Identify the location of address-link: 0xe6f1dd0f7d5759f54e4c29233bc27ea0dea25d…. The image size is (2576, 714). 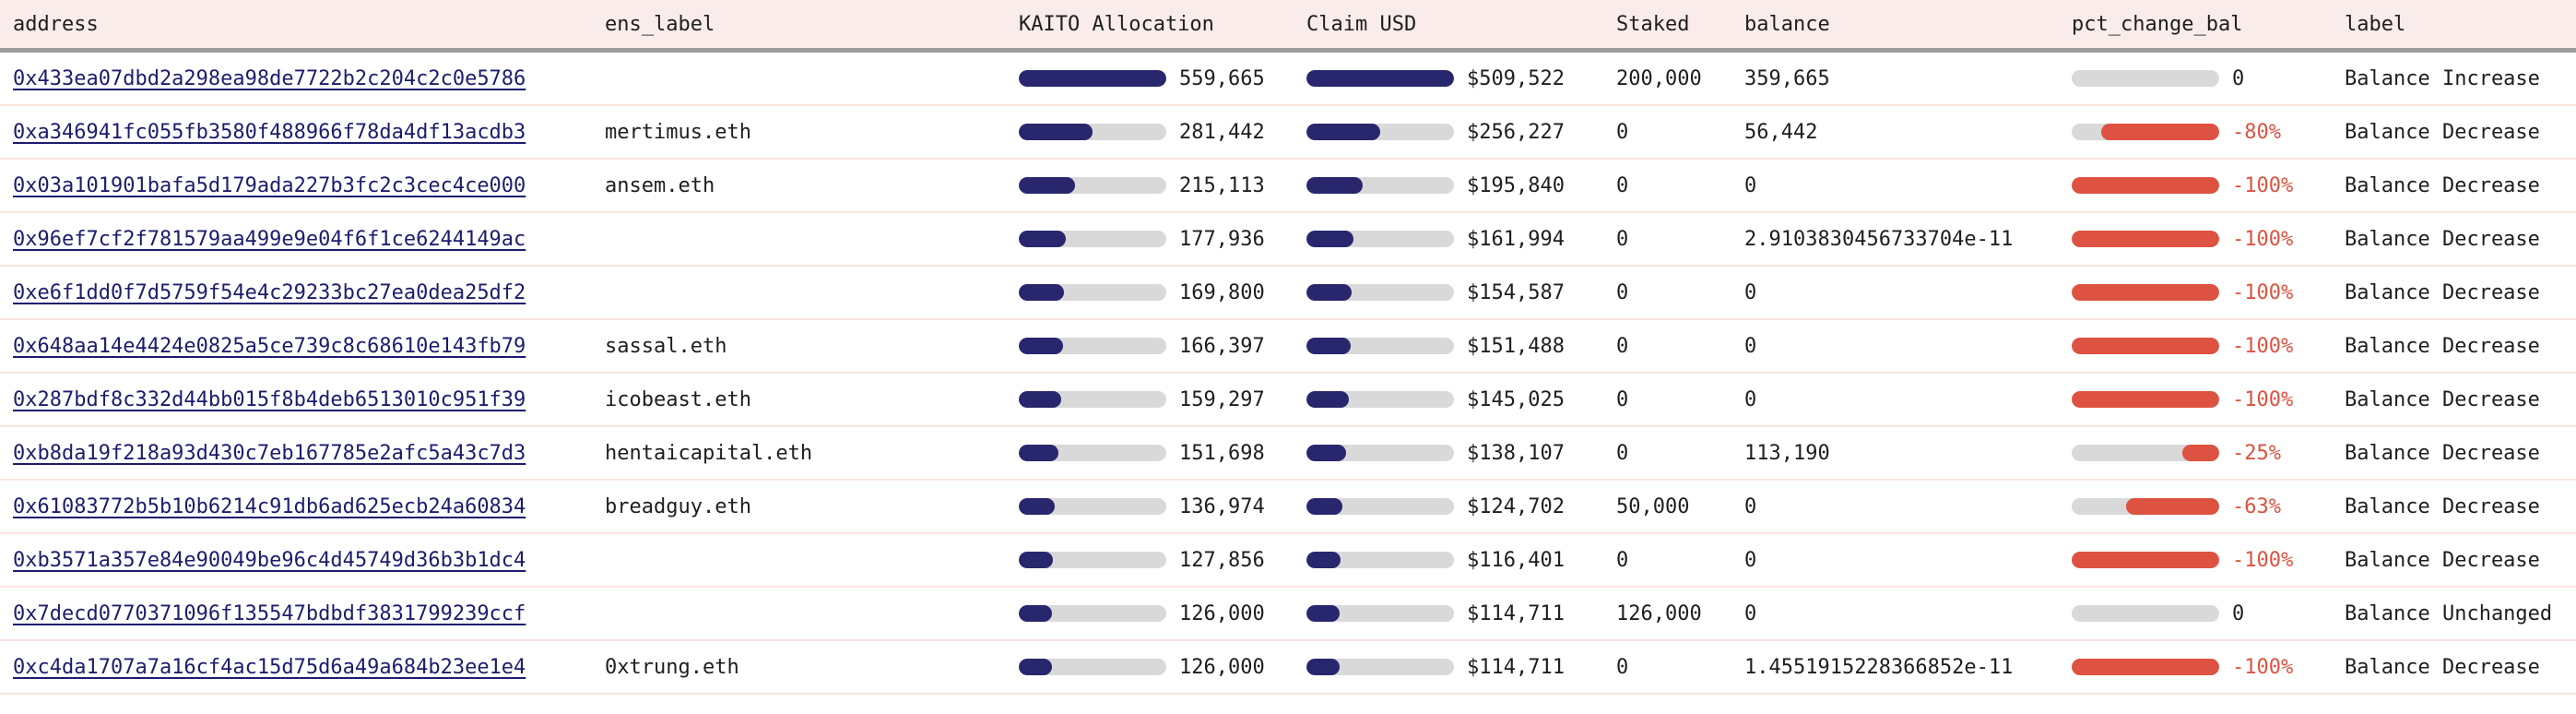
(269, 292).